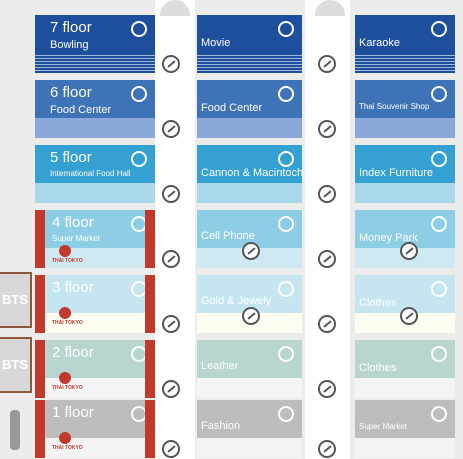 Image resolution: width=463 pixels, height=459 pixels. What do you see at coordinates (220, 366) in the screenshot?
I see `shop-name: Leather` at bounding box center [220, 366].